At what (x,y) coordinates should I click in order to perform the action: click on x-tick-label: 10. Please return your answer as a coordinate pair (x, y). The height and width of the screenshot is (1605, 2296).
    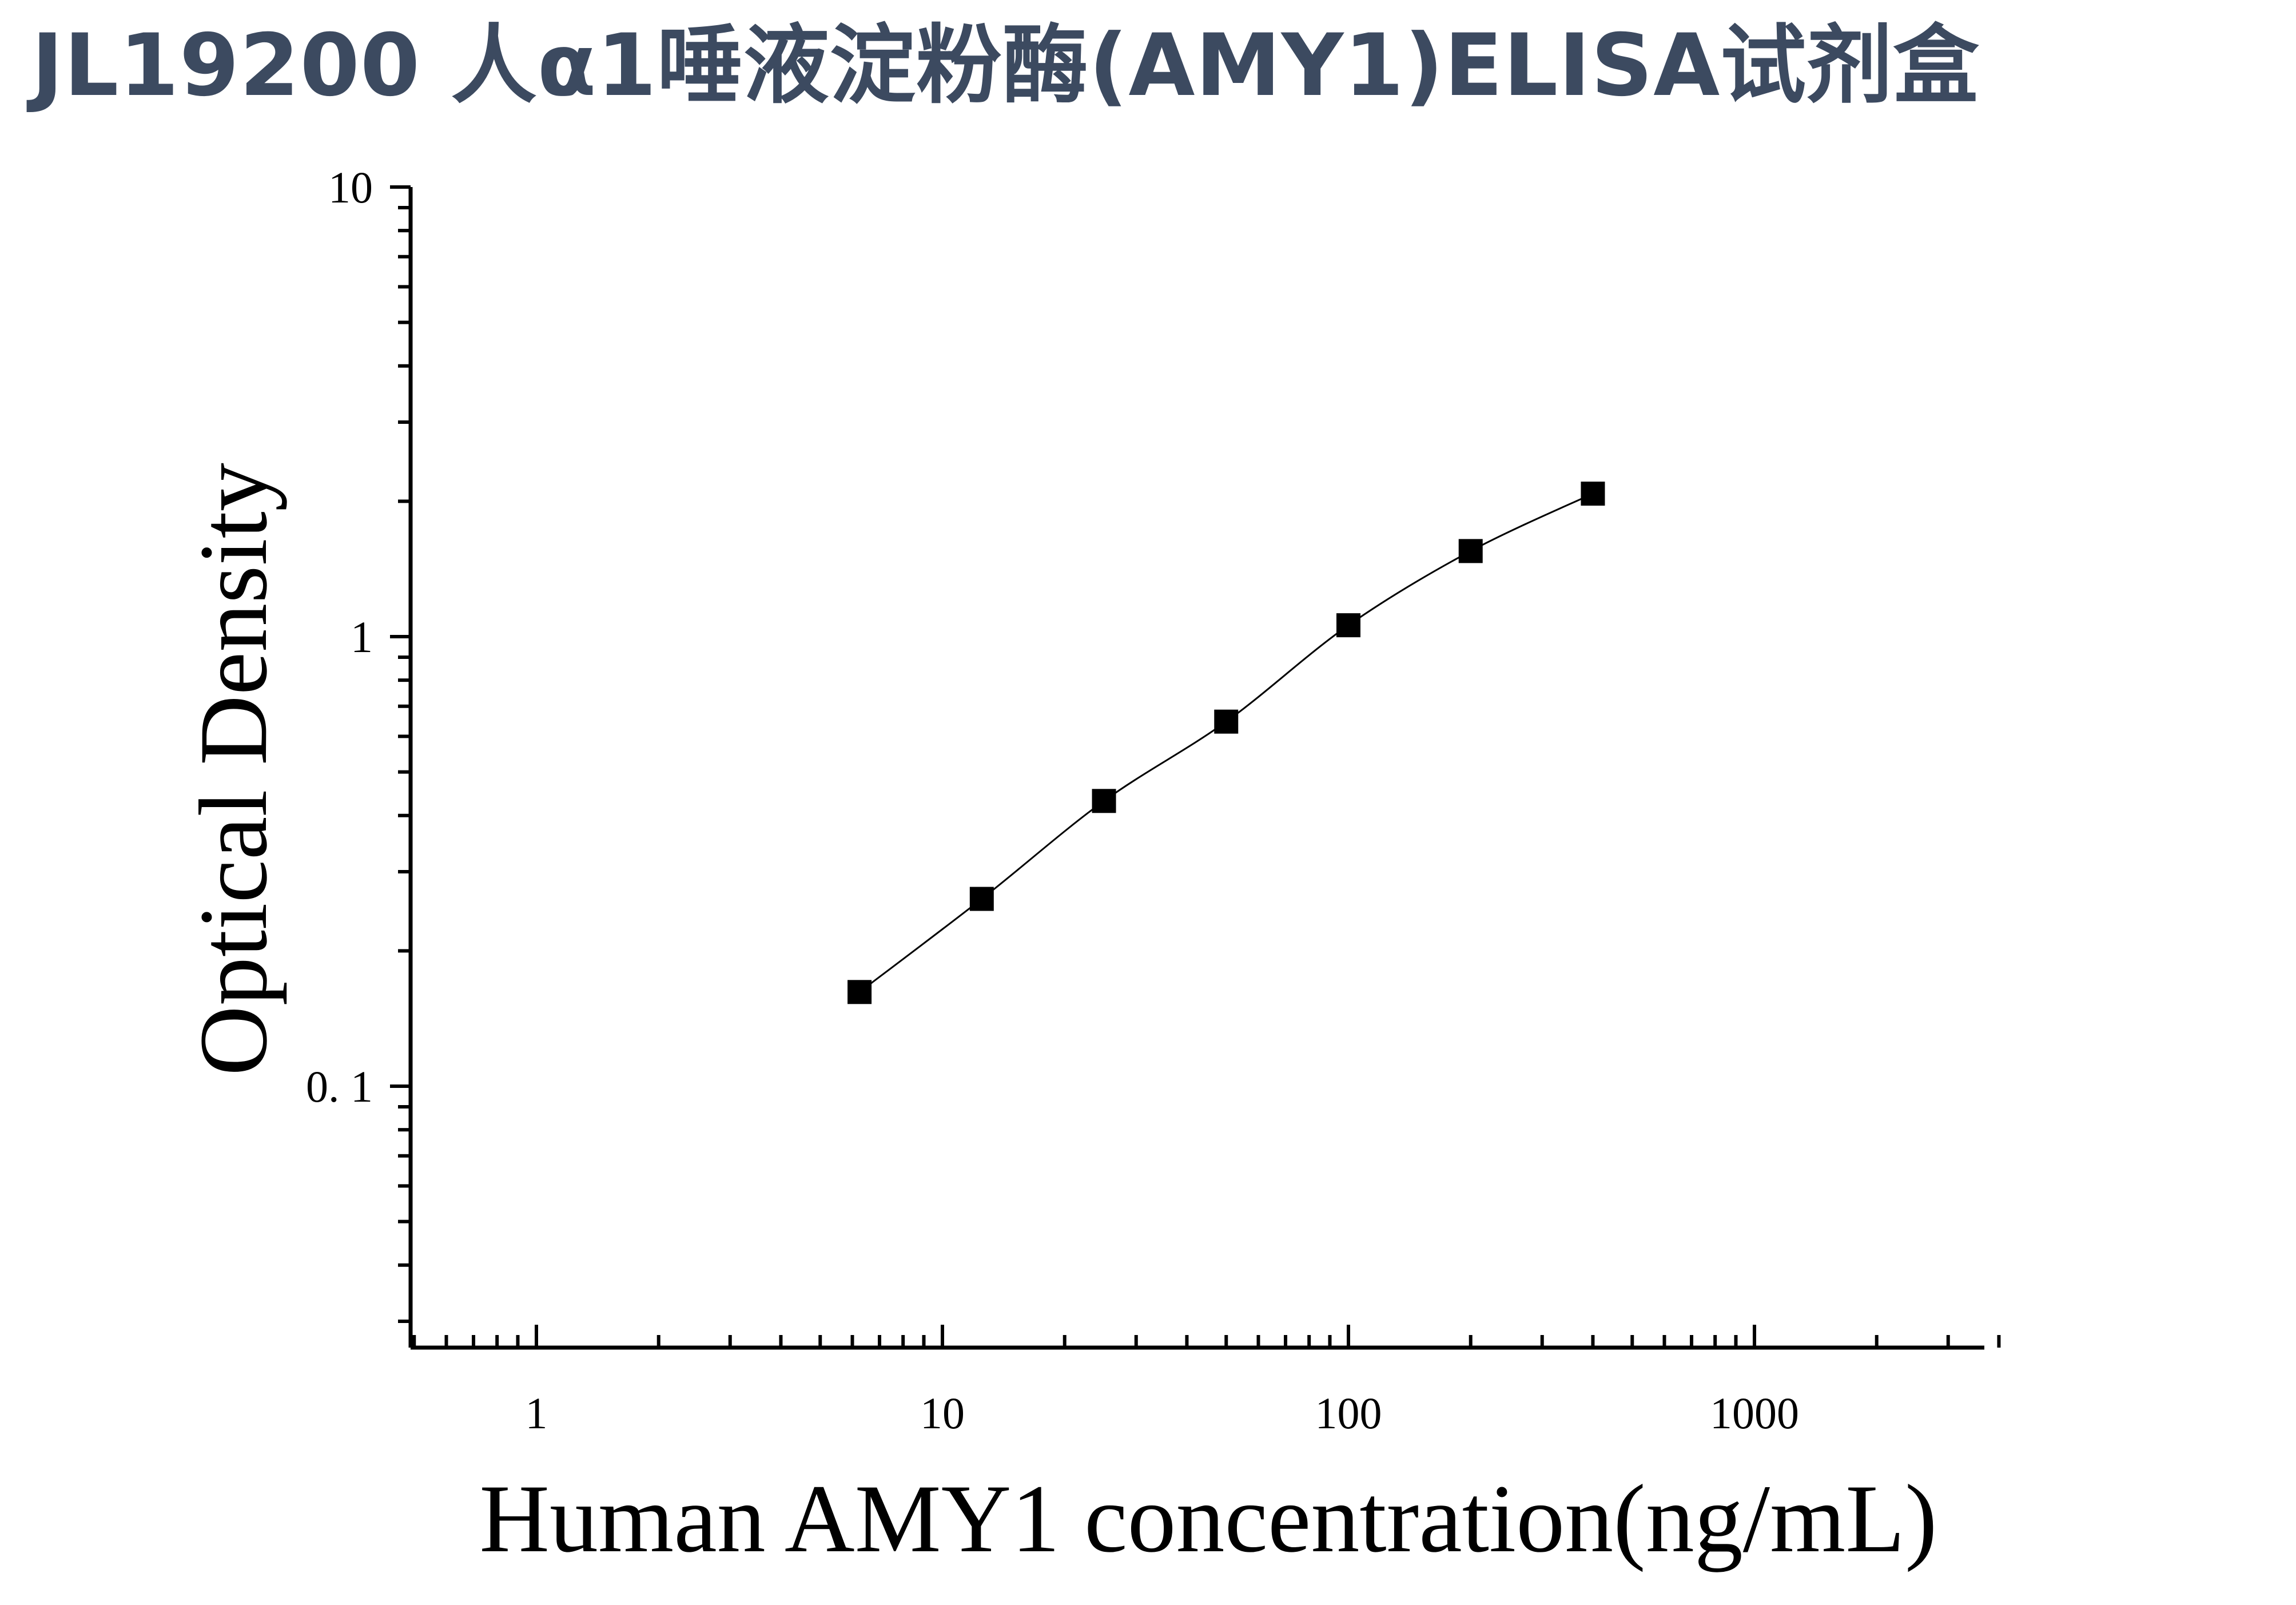
    Looking at the image, I should click on (943, 1413).